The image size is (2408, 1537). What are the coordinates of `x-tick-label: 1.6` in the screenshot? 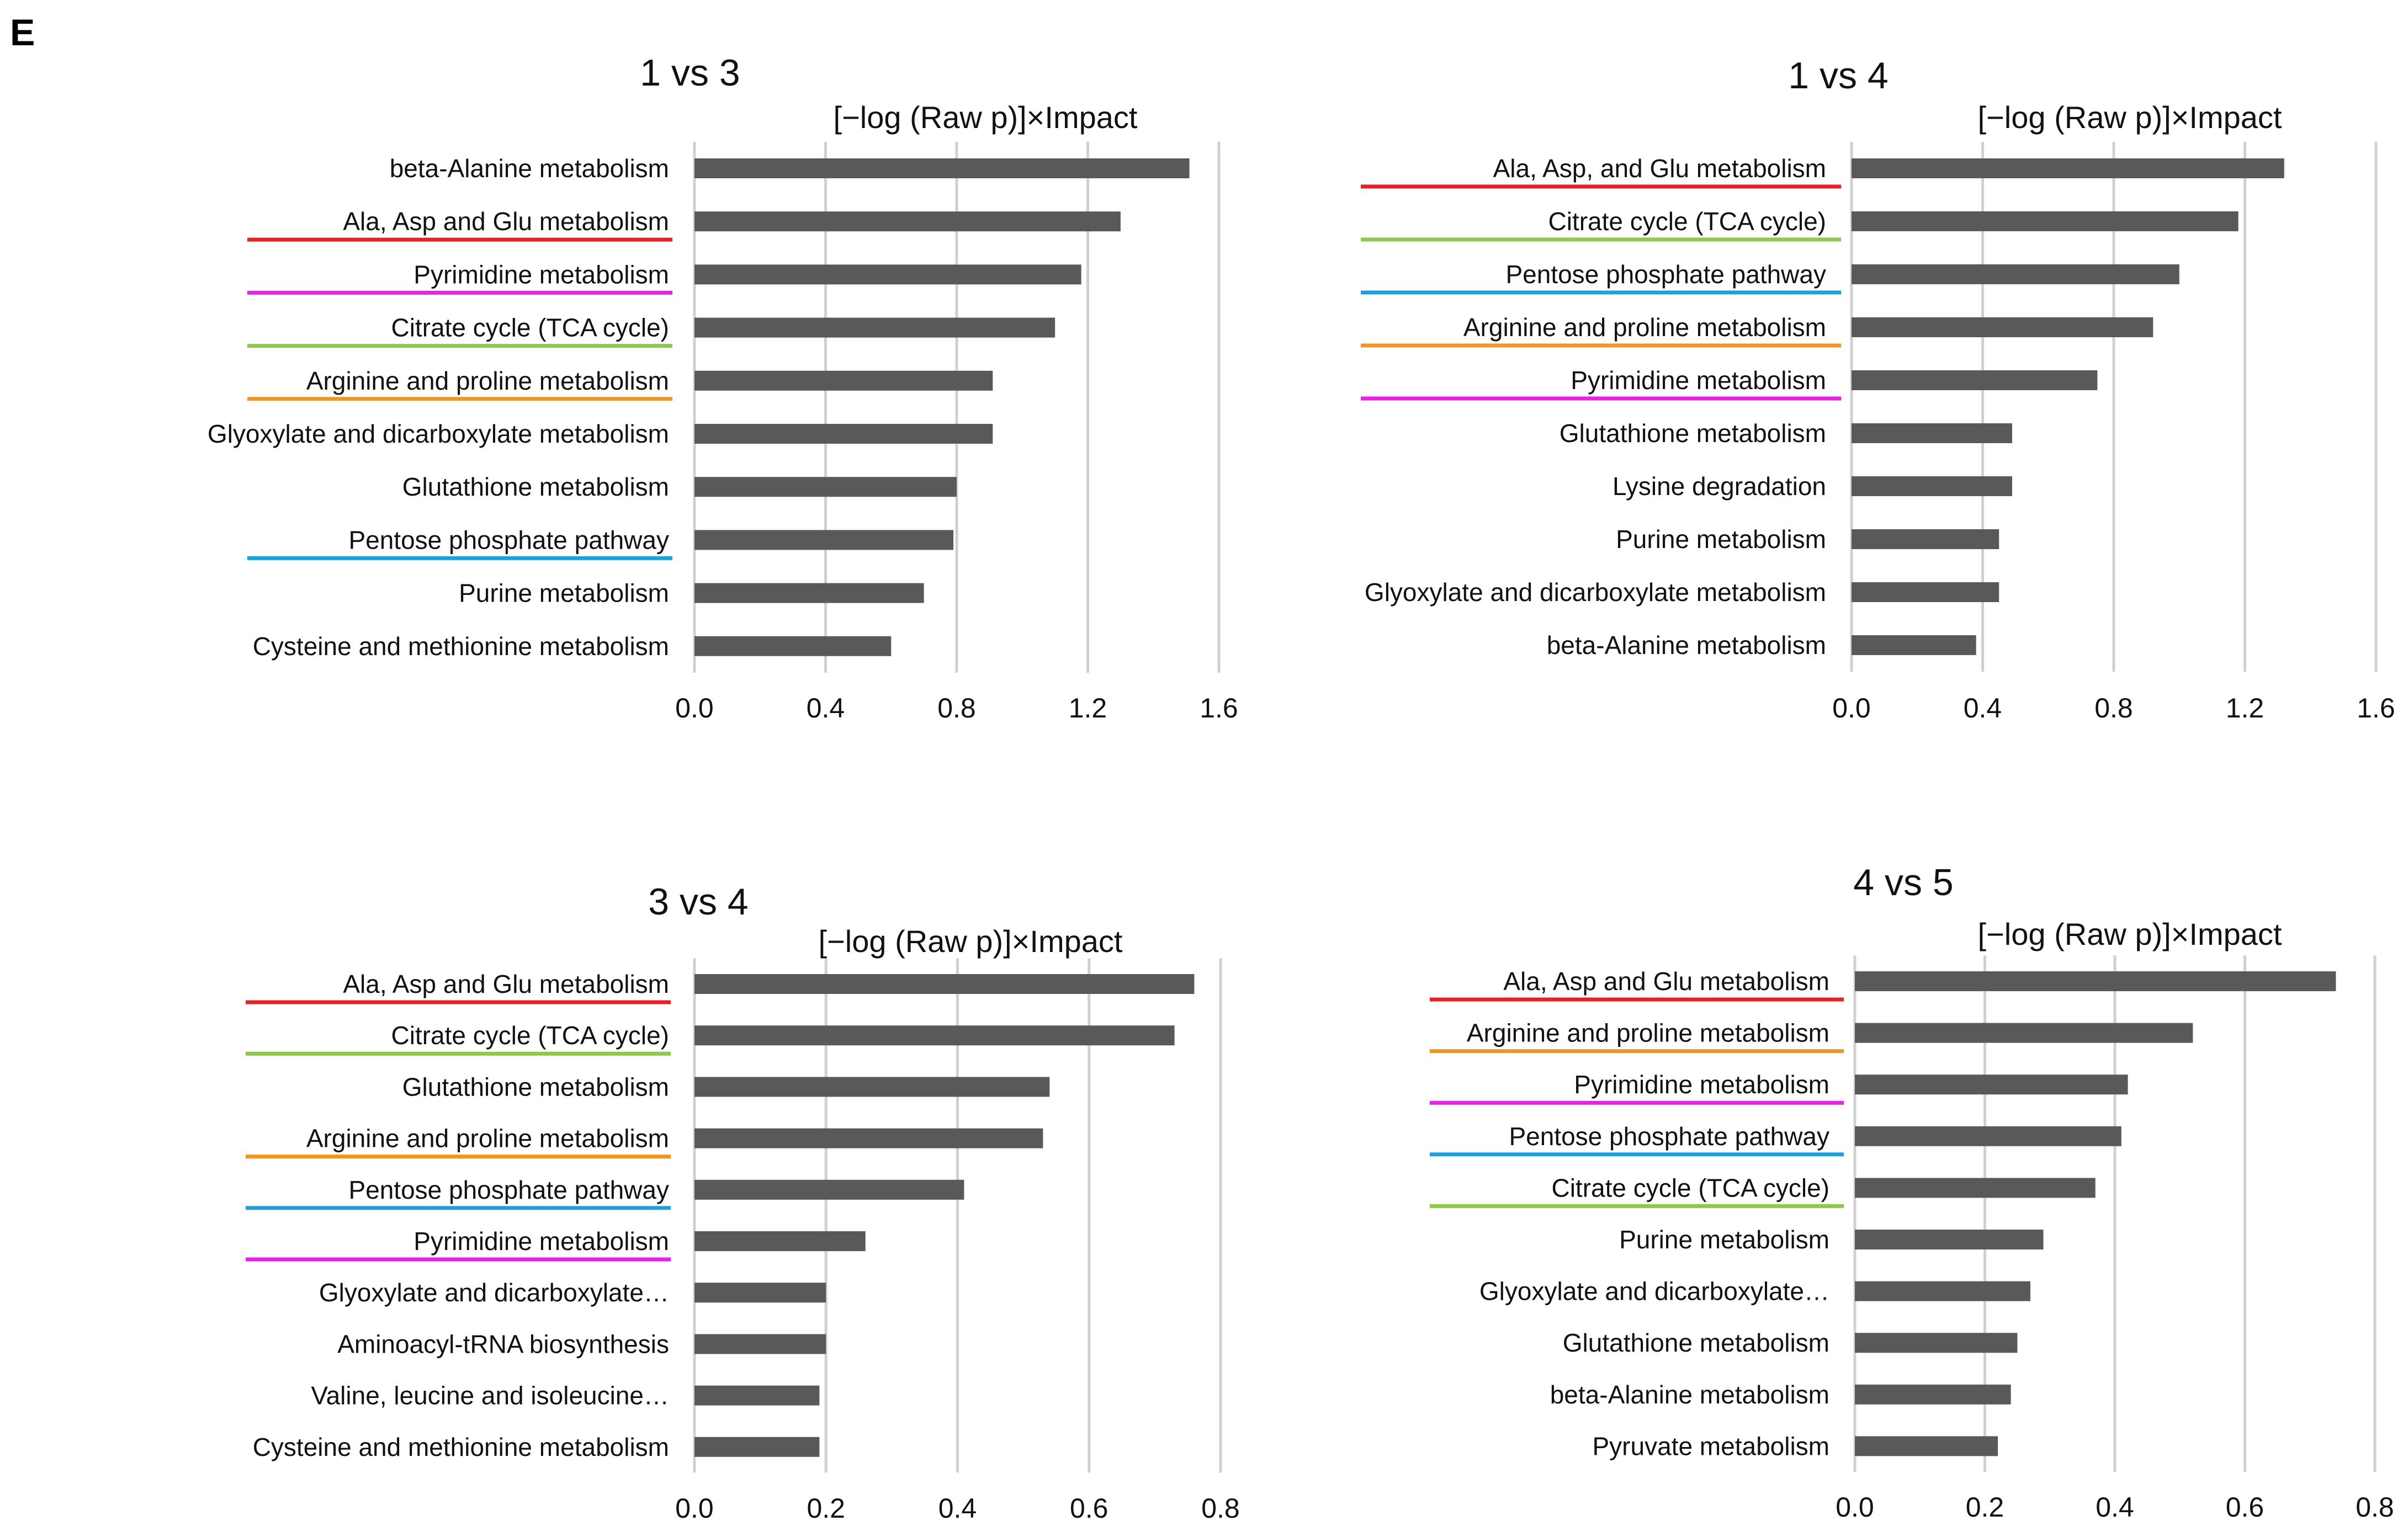 It's located at (1219, 708).